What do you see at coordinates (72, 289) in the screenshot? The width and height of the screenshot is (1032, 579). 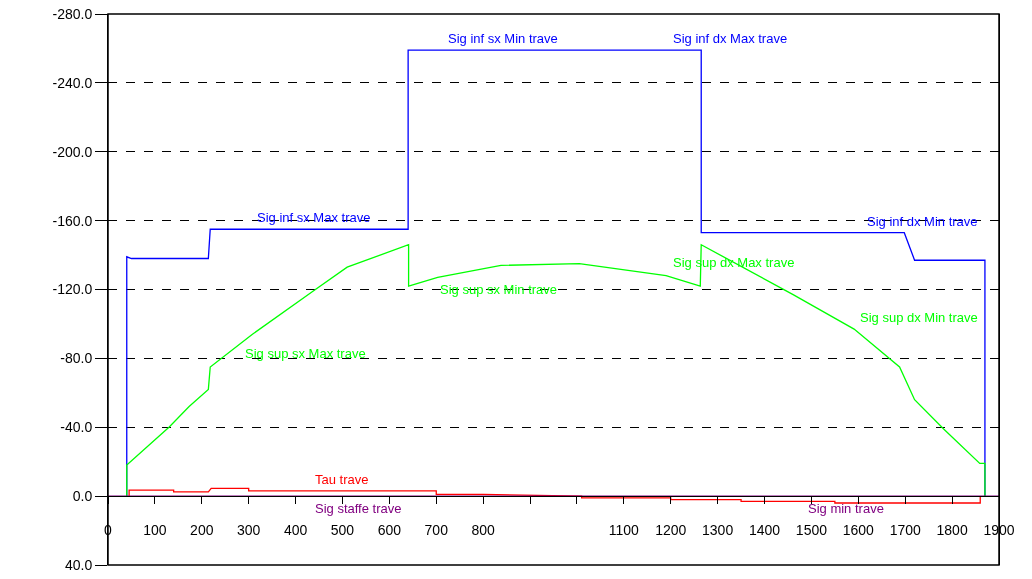 I see `y-tick-label: -120.0` at bounding box center [72, 289].